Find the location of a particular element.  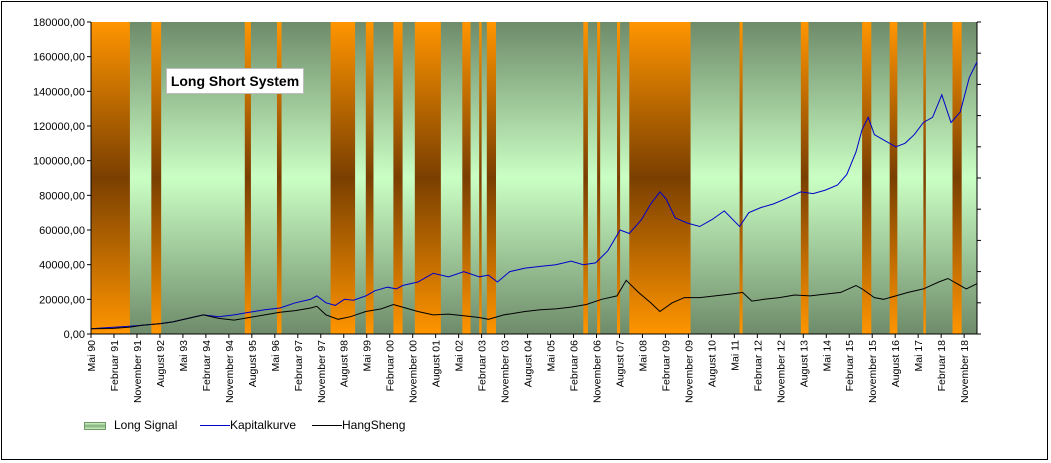

x-tick-label-2: November 91 is located at coordinates (138, 371).